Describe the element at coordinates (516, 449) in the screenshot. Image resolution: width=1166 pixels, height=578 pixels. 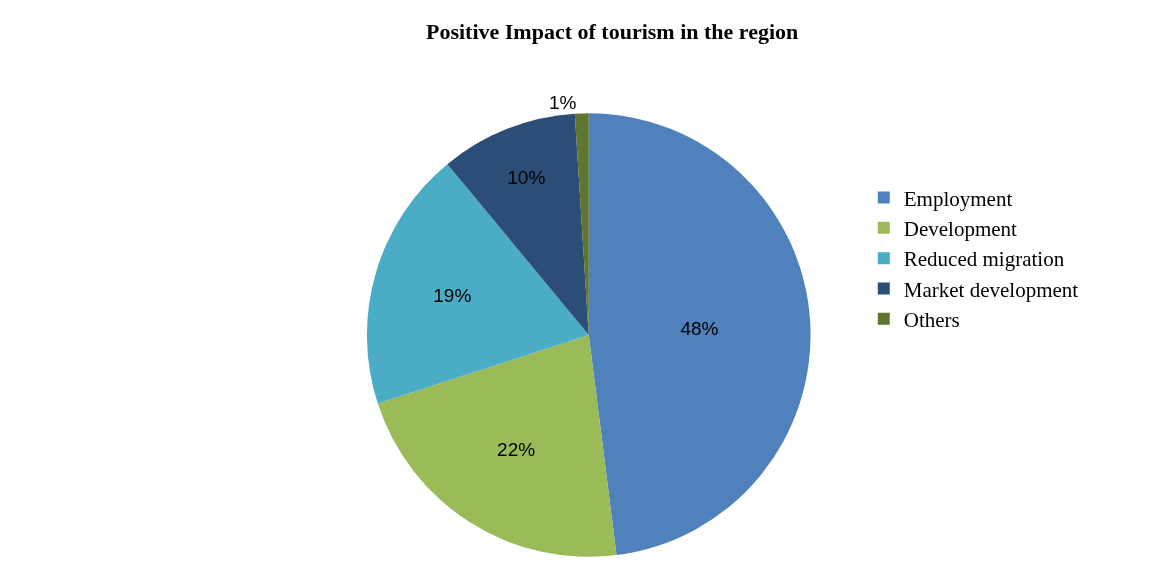
I see `data-label: 22%` at that location.